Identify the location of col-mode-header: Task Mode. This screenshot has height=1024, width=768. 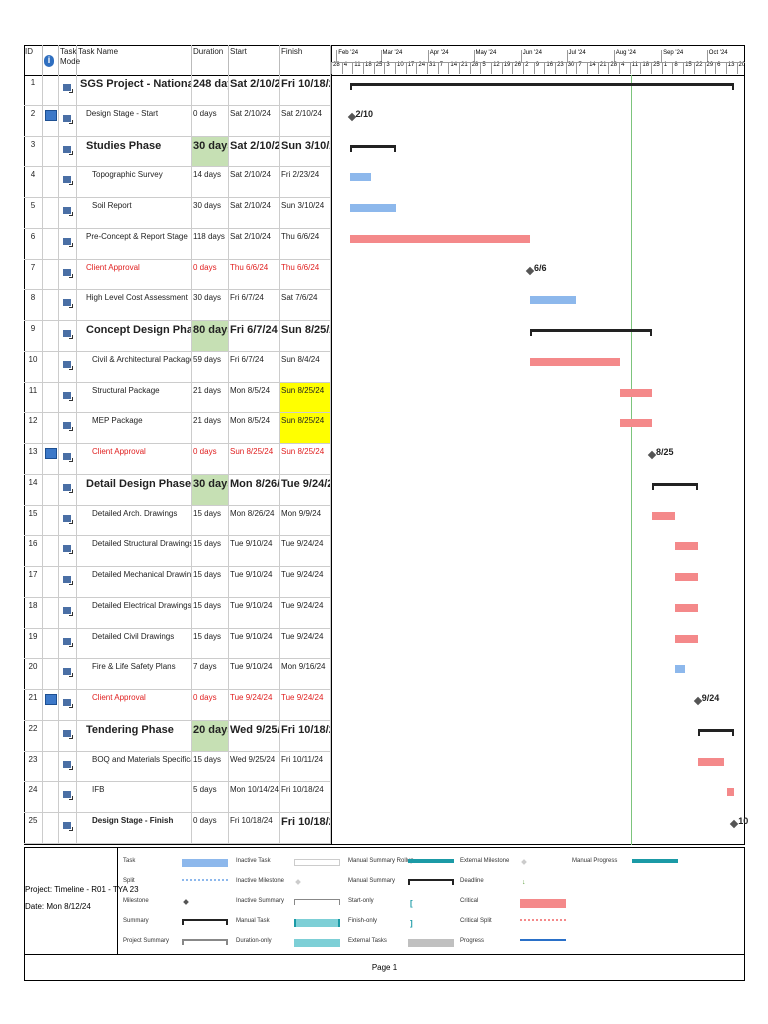
(69, 60).